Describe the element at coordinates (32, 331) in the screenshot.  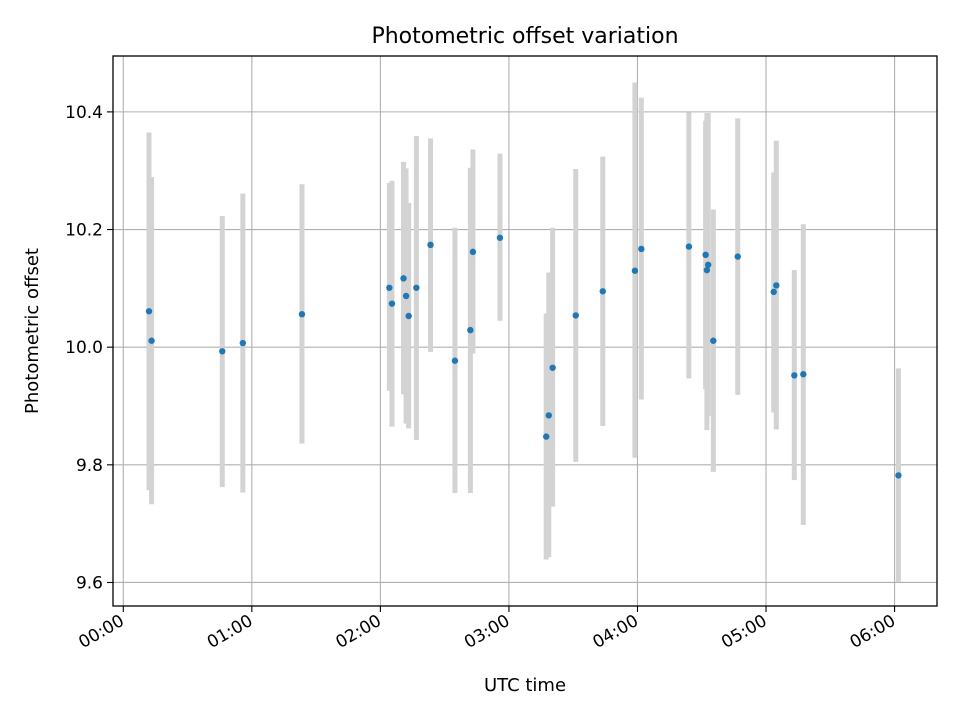
I see `y-axis-label: Photometric offset` at that location.